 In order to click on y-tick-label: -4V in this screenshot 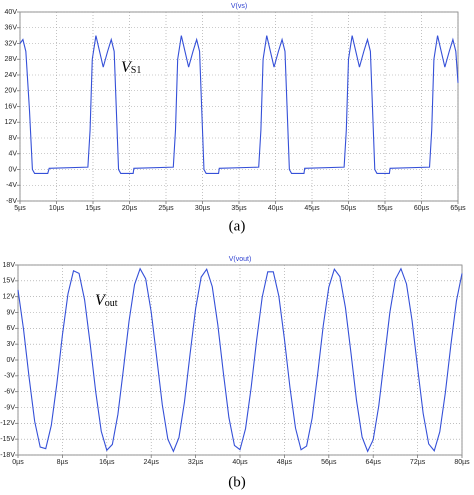, I will do `click(11, 185)`.